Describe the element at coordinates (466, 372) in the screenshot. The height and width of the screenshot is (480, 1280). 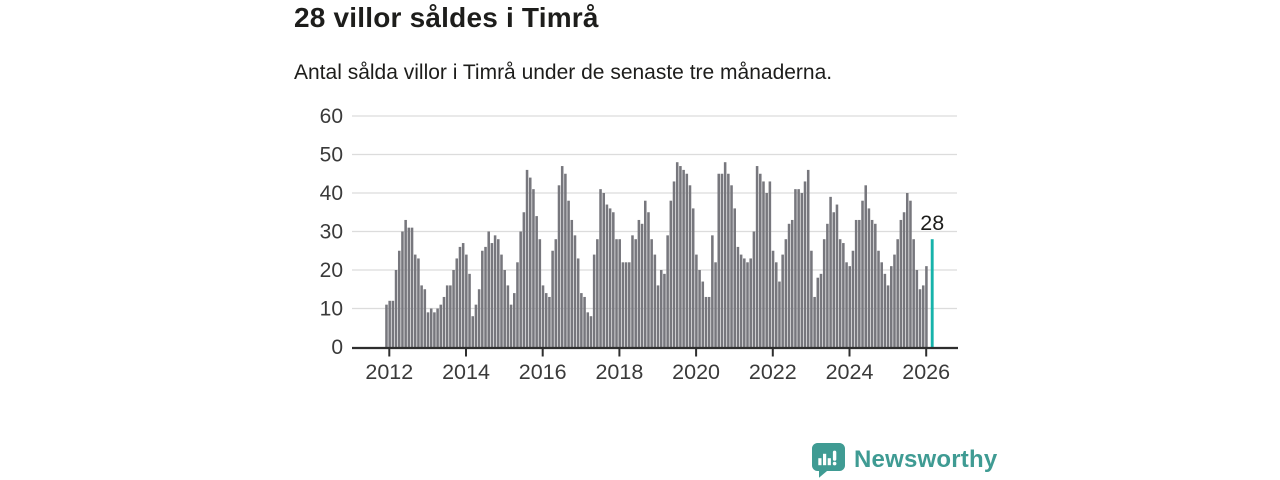
I see `x-axis-tick-label: 2014` at that location.